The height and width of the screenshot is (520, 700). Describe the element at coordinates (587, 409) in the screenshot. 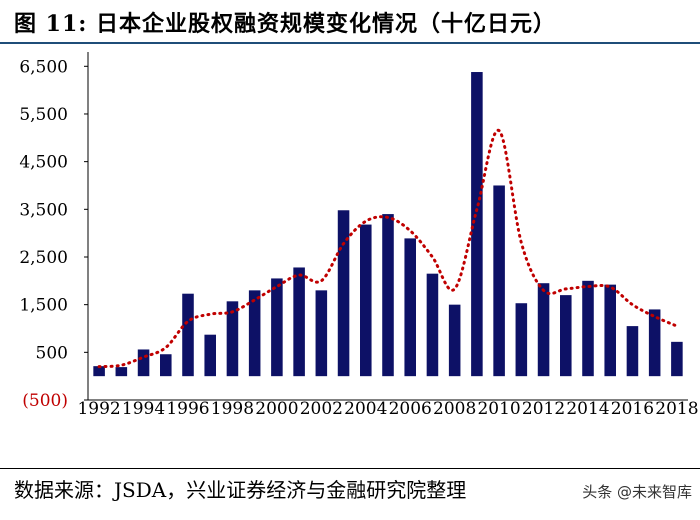

I see `x-tick-label: 2014` at that location.